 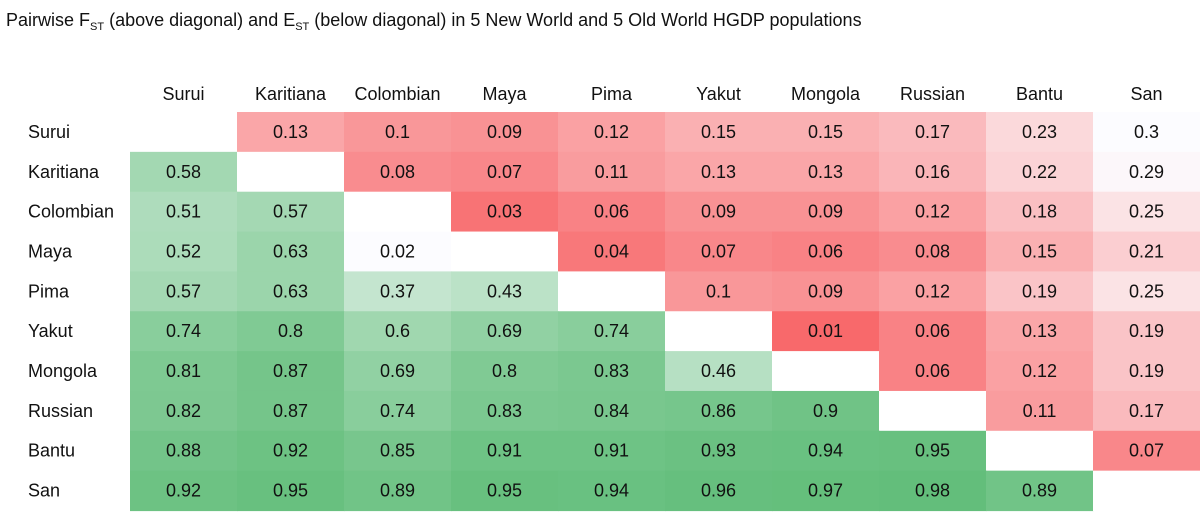 What do you see at coordinates (719, 371) in the screenshot?
I see `heatmap-cell-mongola-yakut` at bounding box center [719, 371].